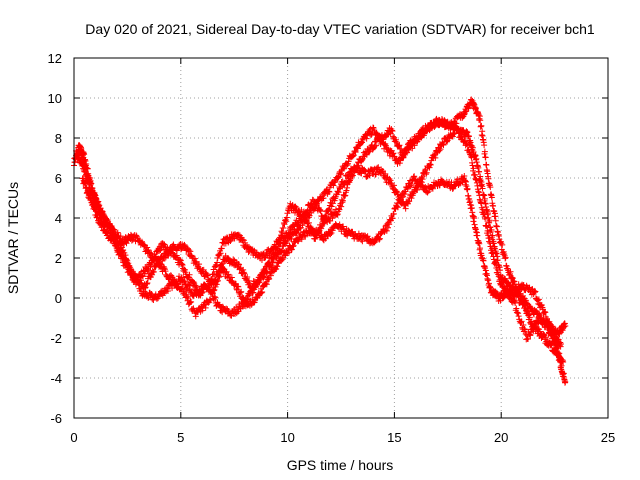 This screenshot has width=640, height=480. Describe the element at coordinates (58, 178) in the screenshot. I see `y-tick-label: 6` at that location.